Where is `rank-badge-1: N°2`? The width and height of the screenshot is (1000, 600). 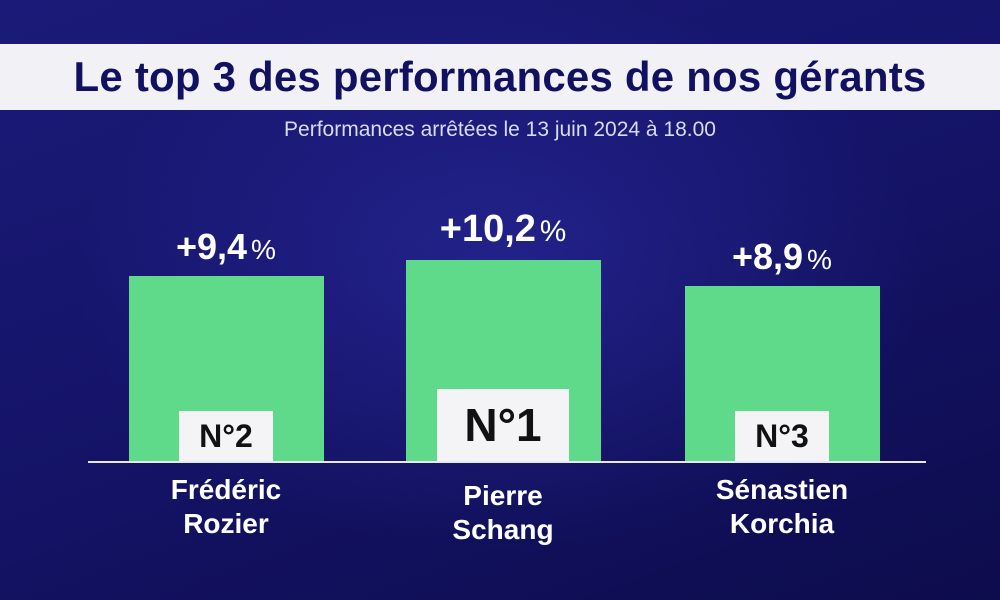 rank-badge-1: N°2 is located at coordinates (226, 436).